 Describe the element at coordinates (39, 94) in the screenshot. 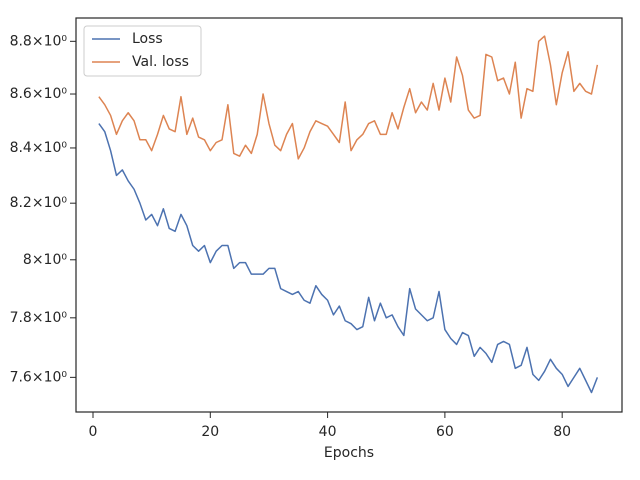

I see `y-tick-label: 8.6×10⁰` at that location.